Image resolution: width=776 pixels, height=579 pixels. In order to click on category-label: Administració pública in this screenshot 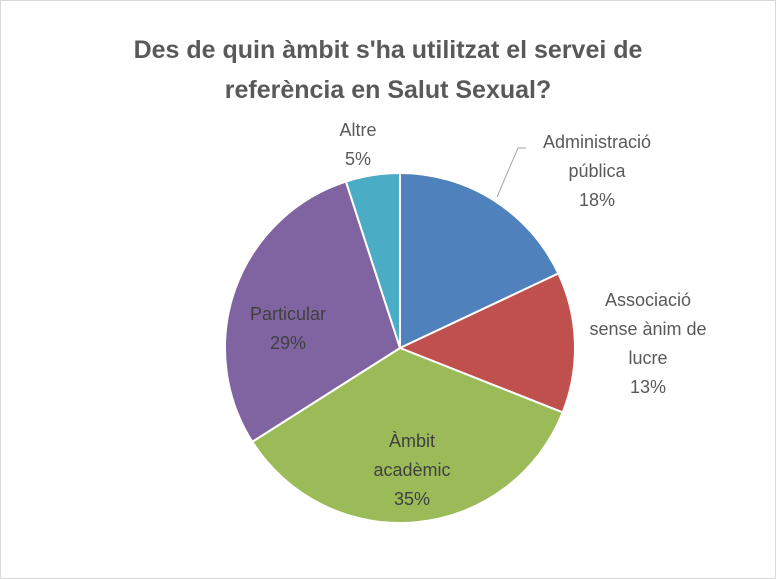, I will do `click(597, 156)`.